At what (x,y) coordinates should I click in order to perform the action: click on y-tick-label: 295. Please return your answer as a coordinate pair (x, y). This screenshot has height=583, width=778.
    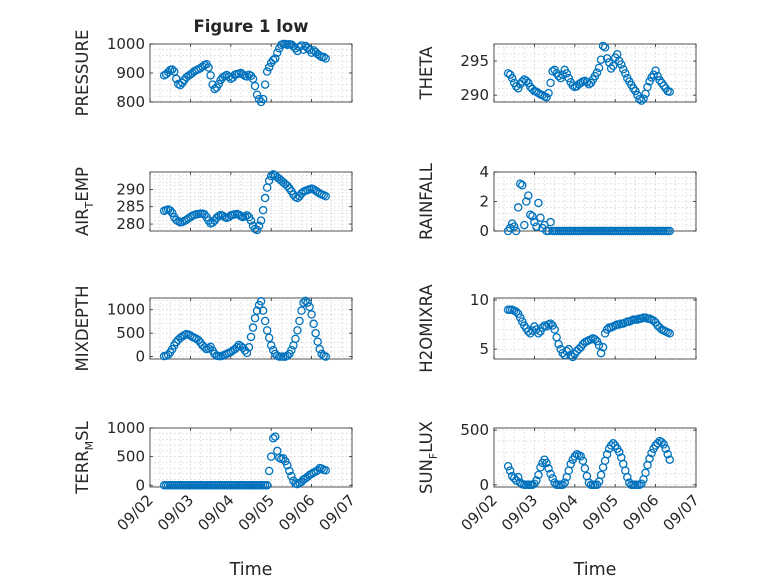
    Looking at the image, I should click on (474, 61).